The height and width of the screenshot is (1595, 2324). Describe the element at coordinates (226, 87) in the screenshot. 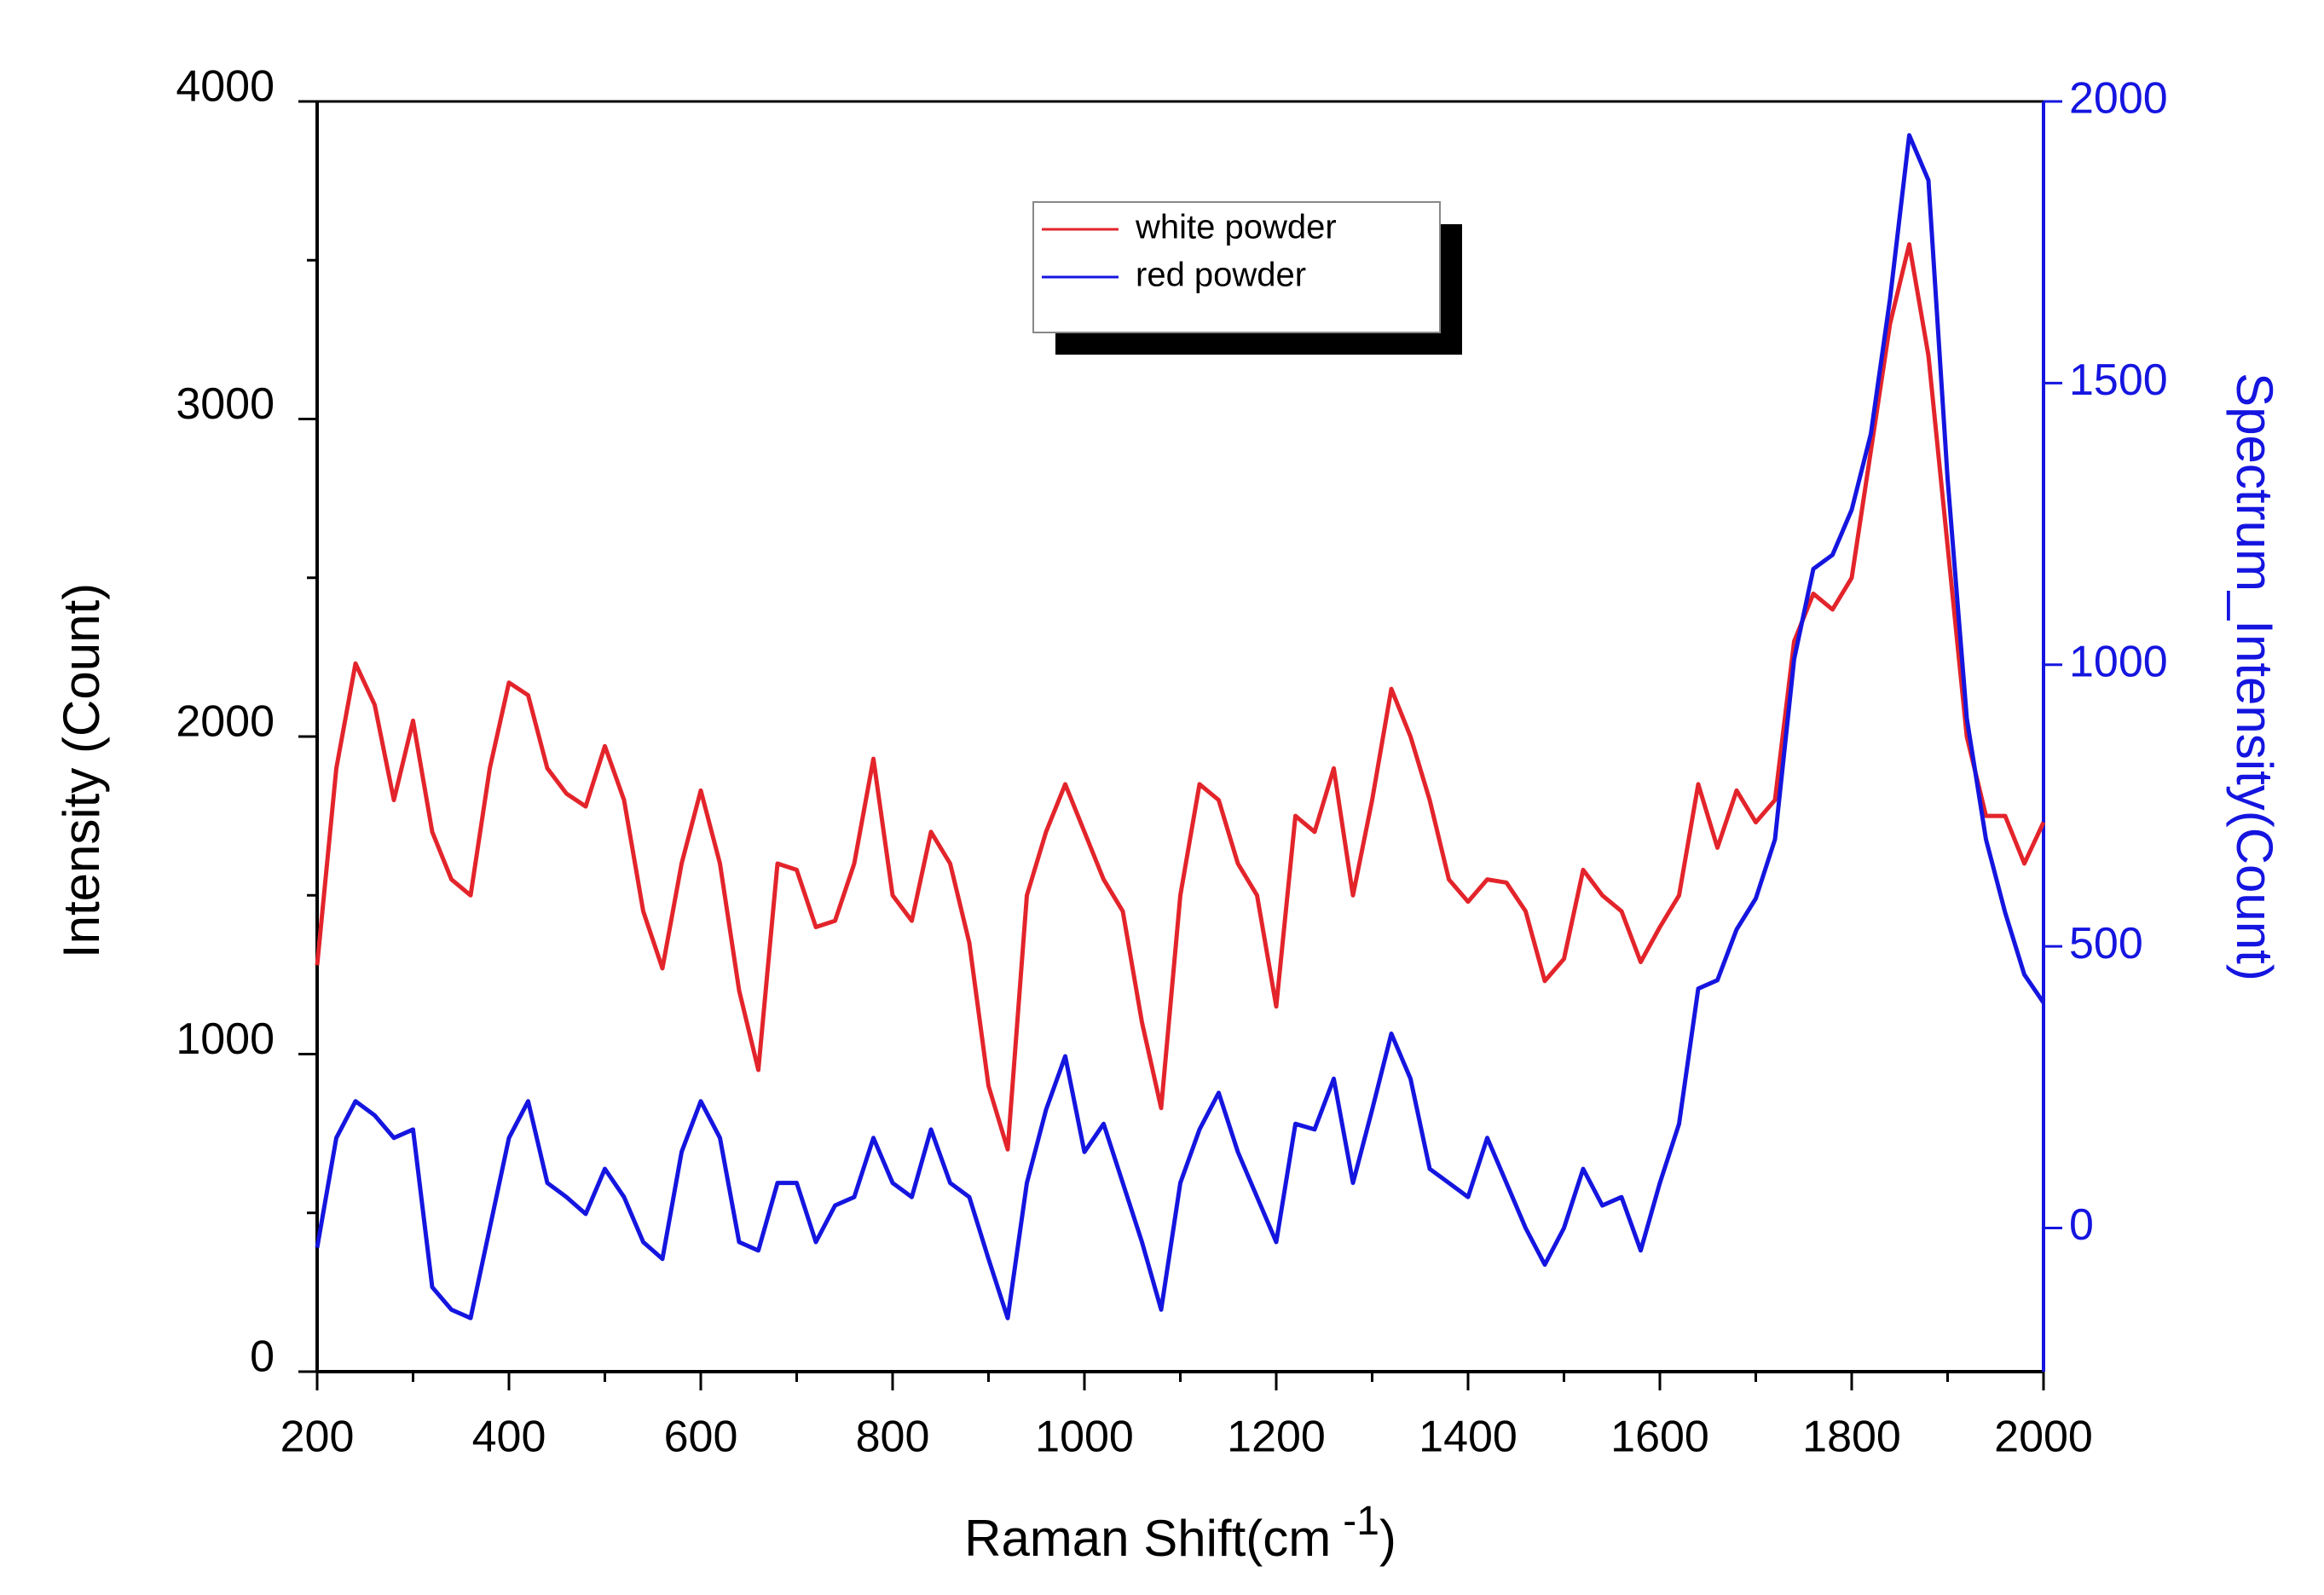

I see `y-tick-label: 4000` at that location.